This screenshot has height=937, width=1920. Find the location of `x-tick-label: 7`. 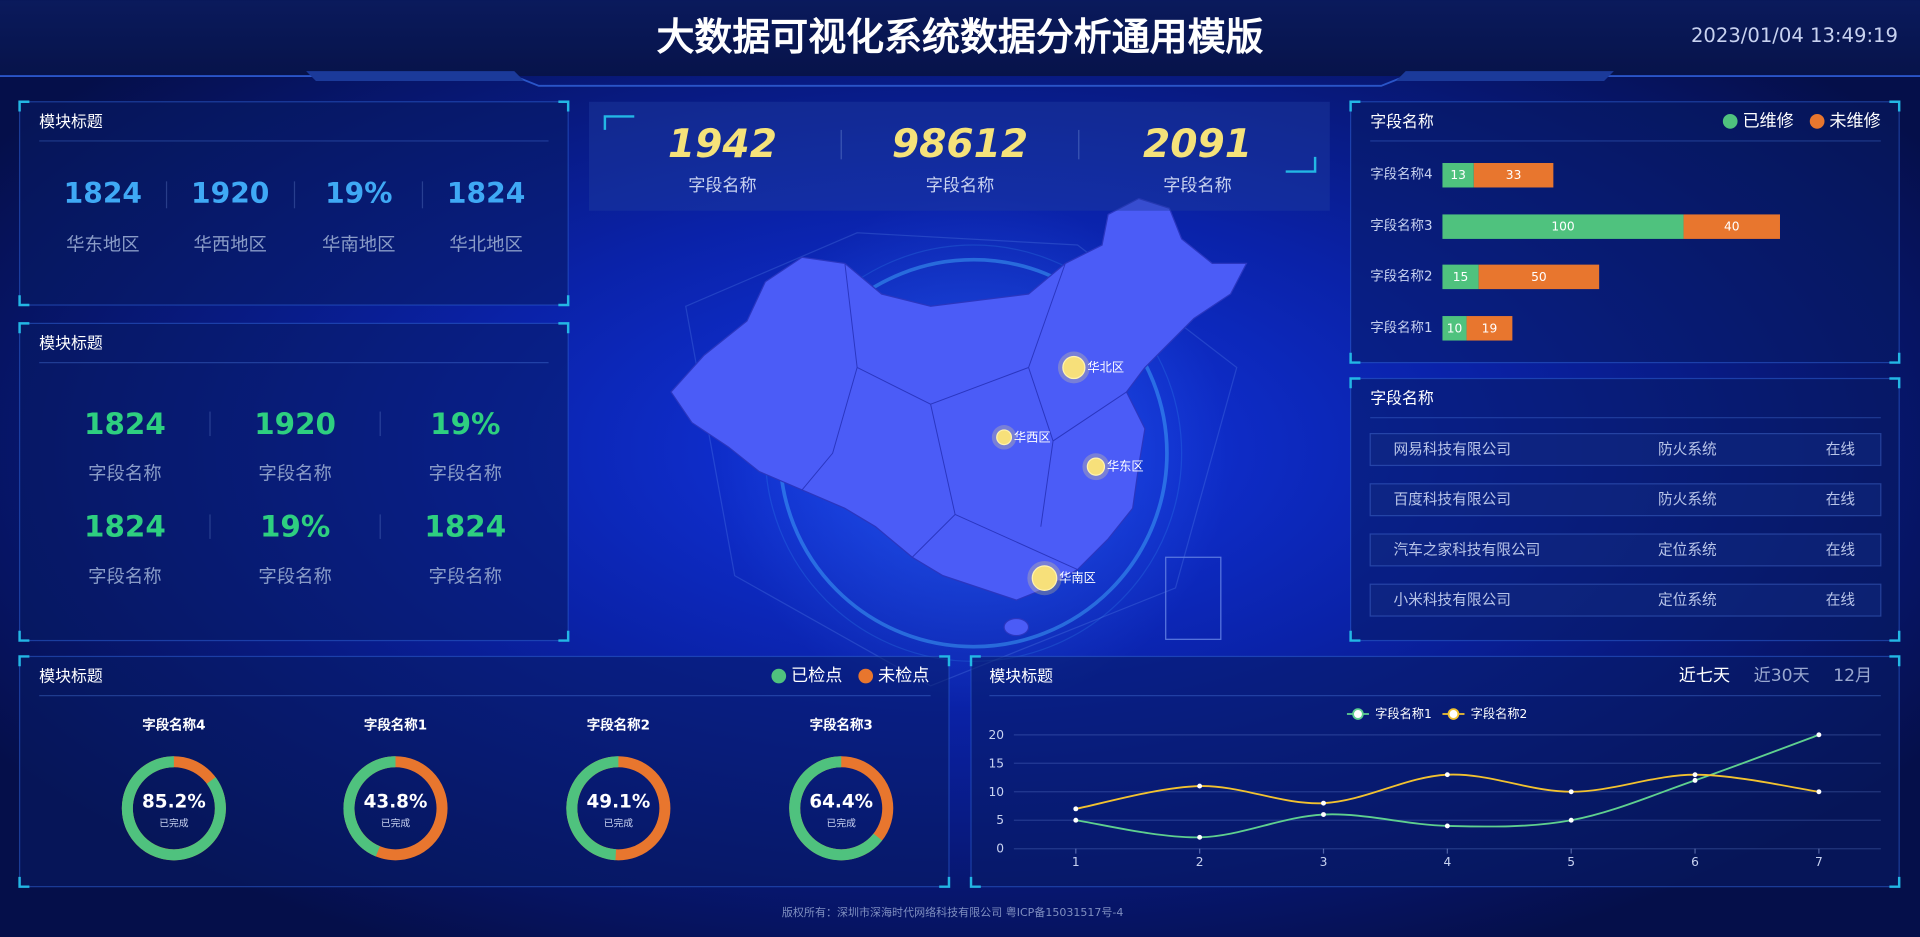

x-tick-label: 7 is located at coordinates (1819, 862).